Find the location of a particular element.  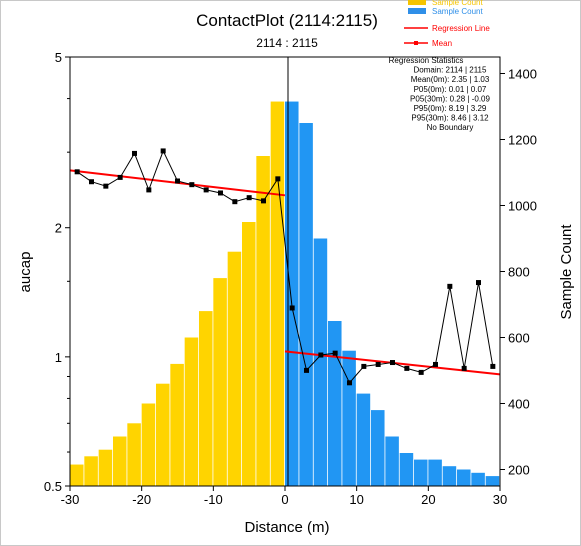

y2-tick-label: 800 is located at coordinates (519, 272).